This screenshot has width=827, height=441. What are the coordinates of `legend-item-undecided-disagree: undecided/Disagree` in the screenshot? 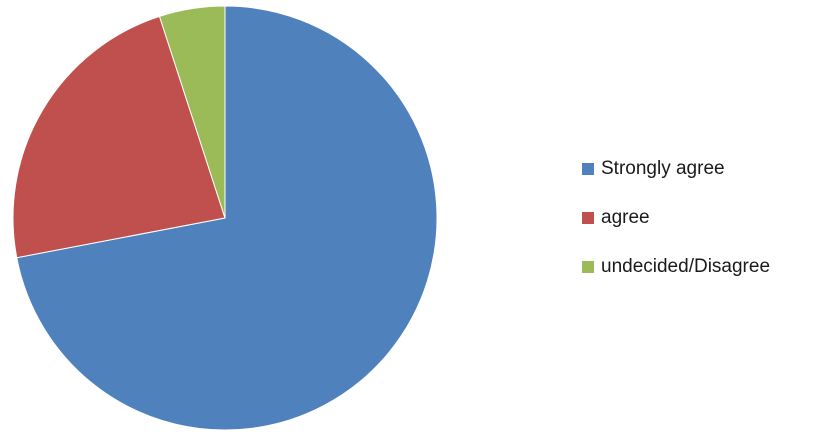 It's located at (702, 266).